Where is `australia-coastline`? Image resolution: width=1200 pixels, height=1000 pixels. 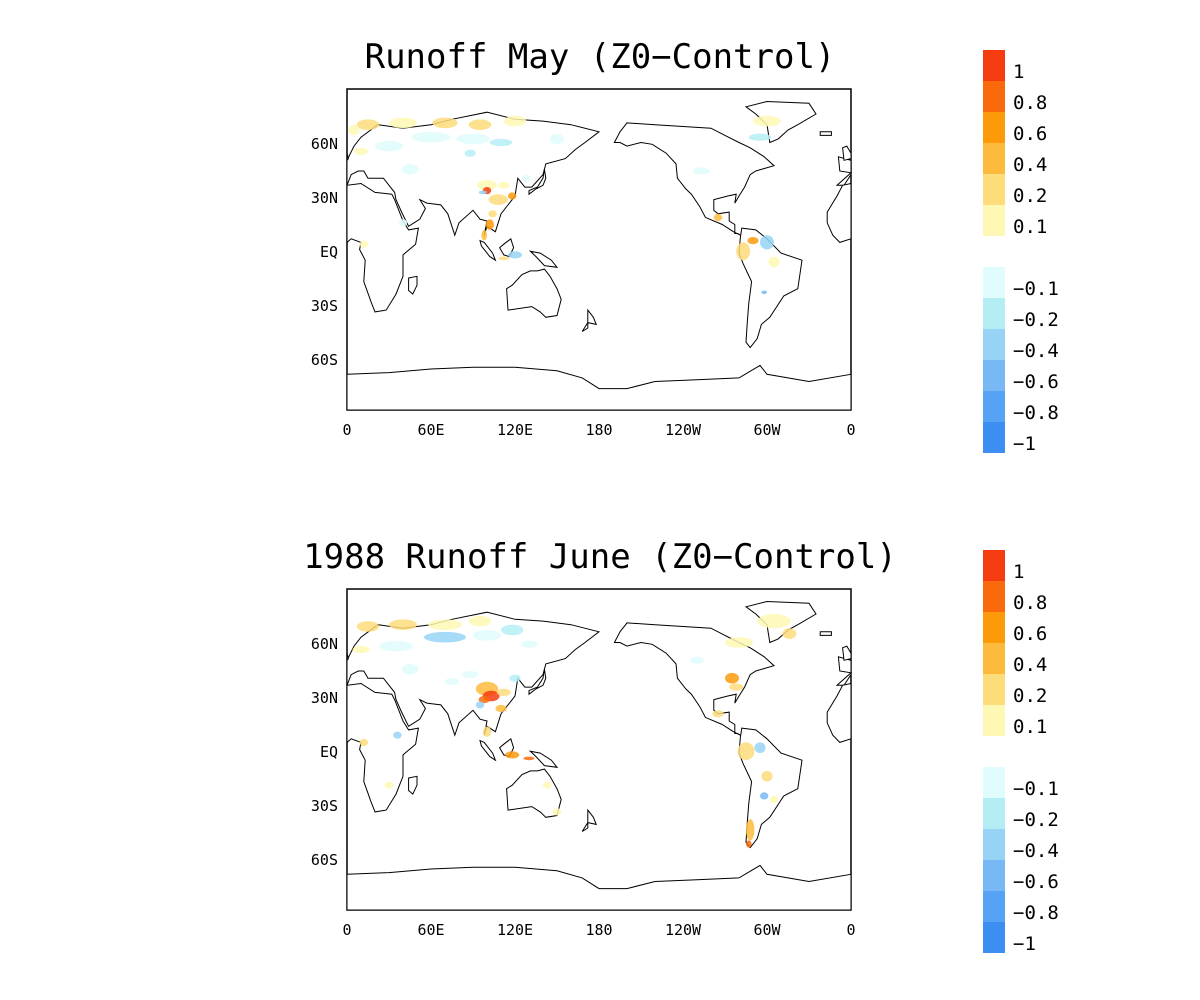
australia-coastline is located at coordinates (534, 793).